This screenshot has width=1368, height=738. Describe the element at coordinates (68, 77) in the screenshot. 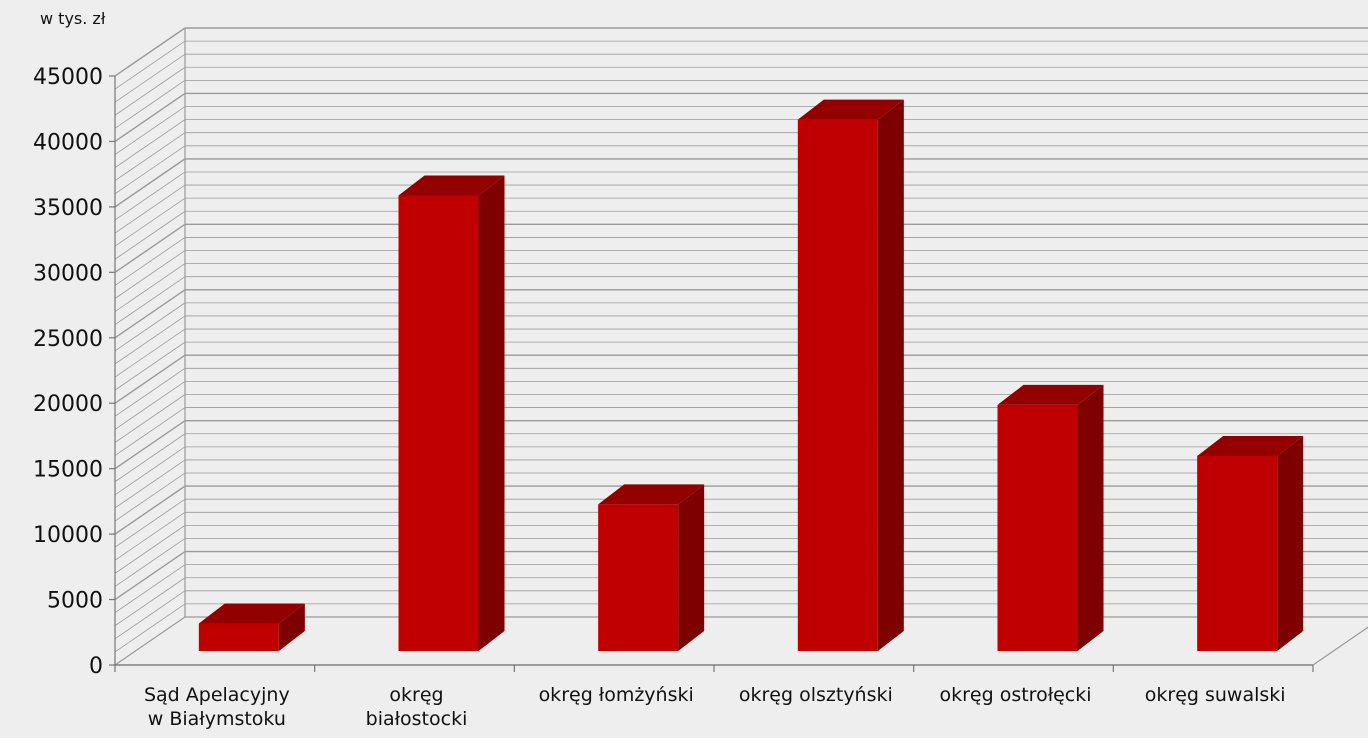

I see `y-tick-label: 45000` at that location.